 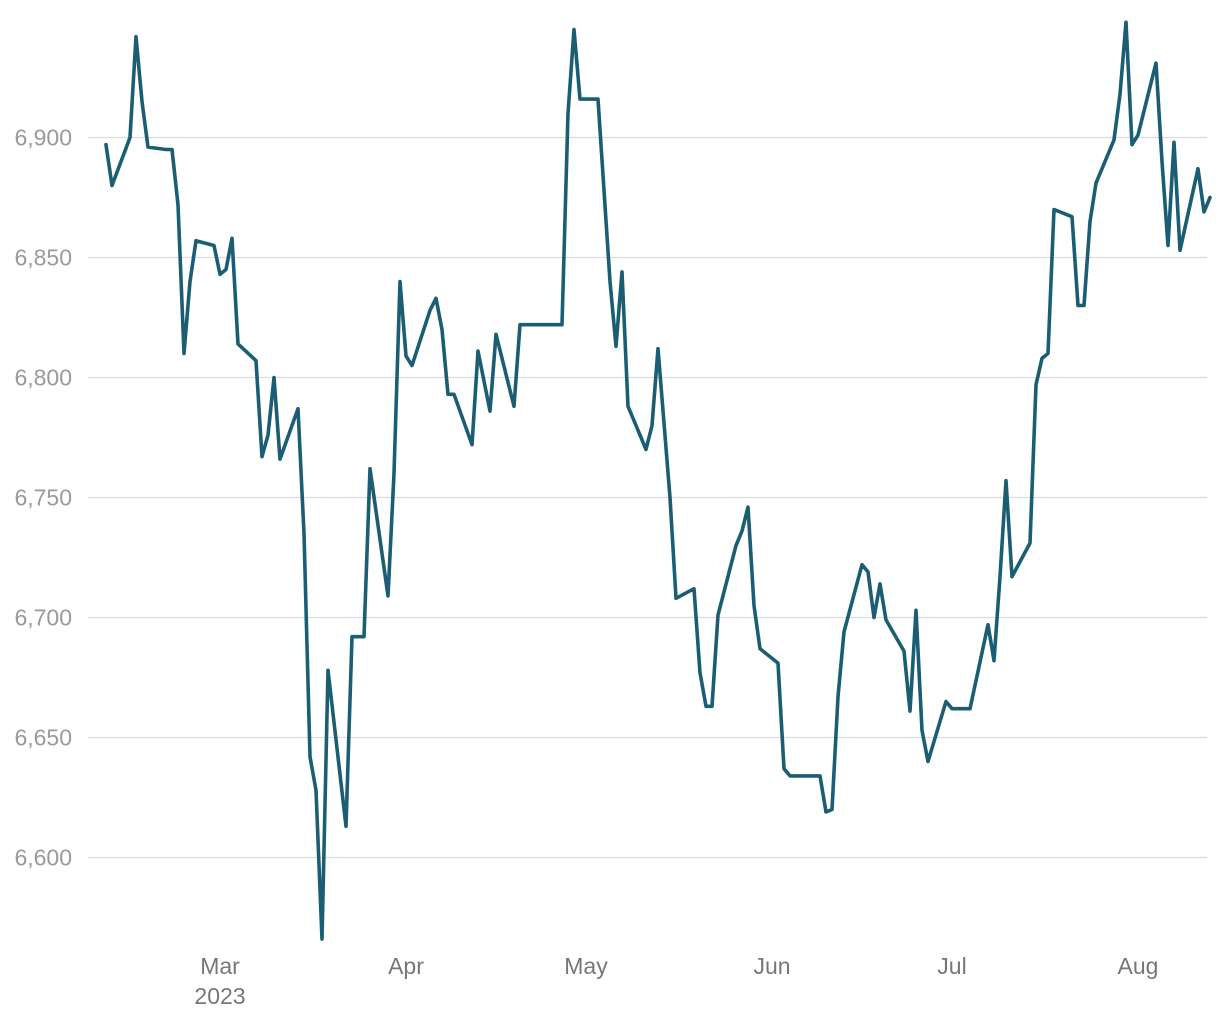 I want to click on x-tick-label: Aug, so click(x=1138, y=966).